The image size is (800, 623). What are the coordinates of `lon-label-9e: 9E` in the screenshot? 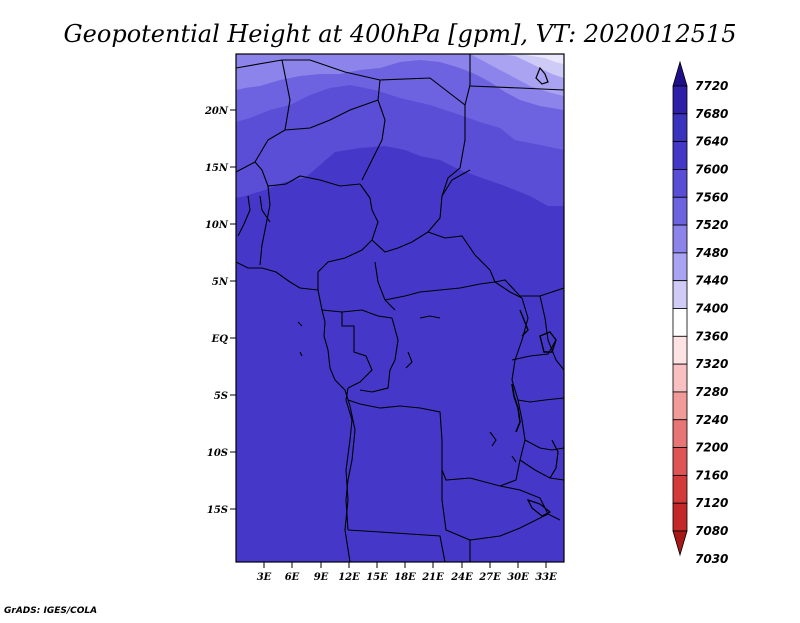 It's located at (321, 577).